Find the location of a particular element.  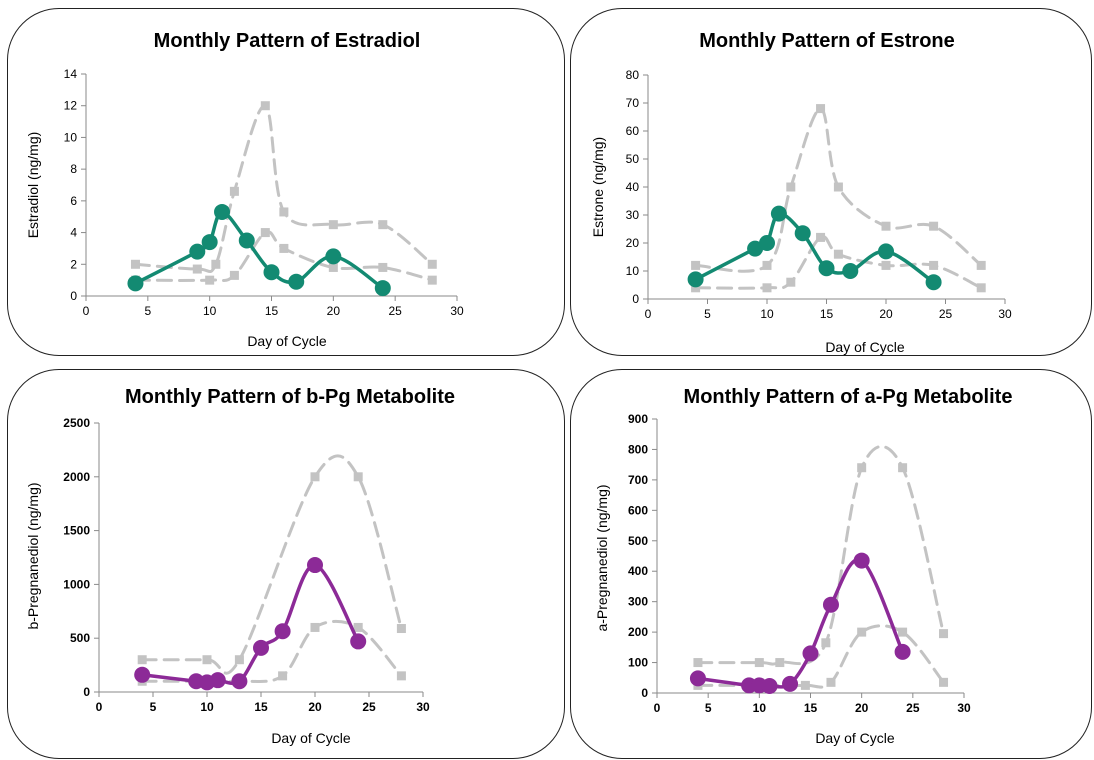

y-axis-label: Estrone (ng/mg) is located at coordinates (598, 187).